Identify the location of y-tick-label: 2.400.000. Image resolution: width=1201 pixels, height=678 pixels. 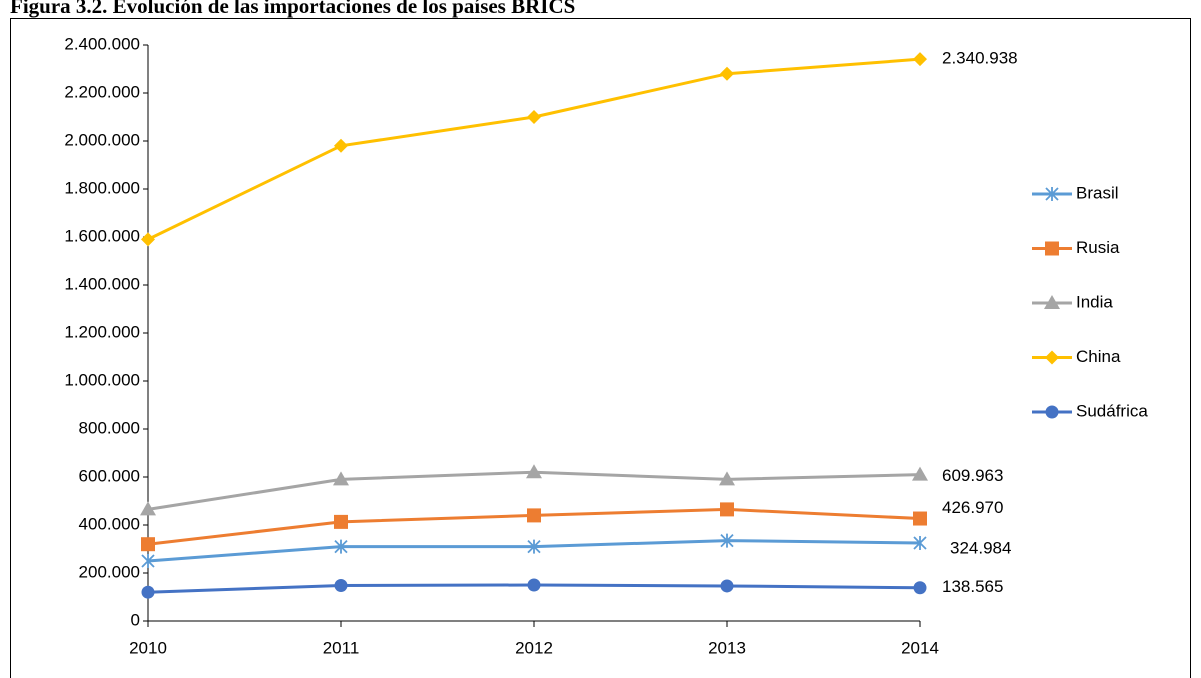
(102, 43).